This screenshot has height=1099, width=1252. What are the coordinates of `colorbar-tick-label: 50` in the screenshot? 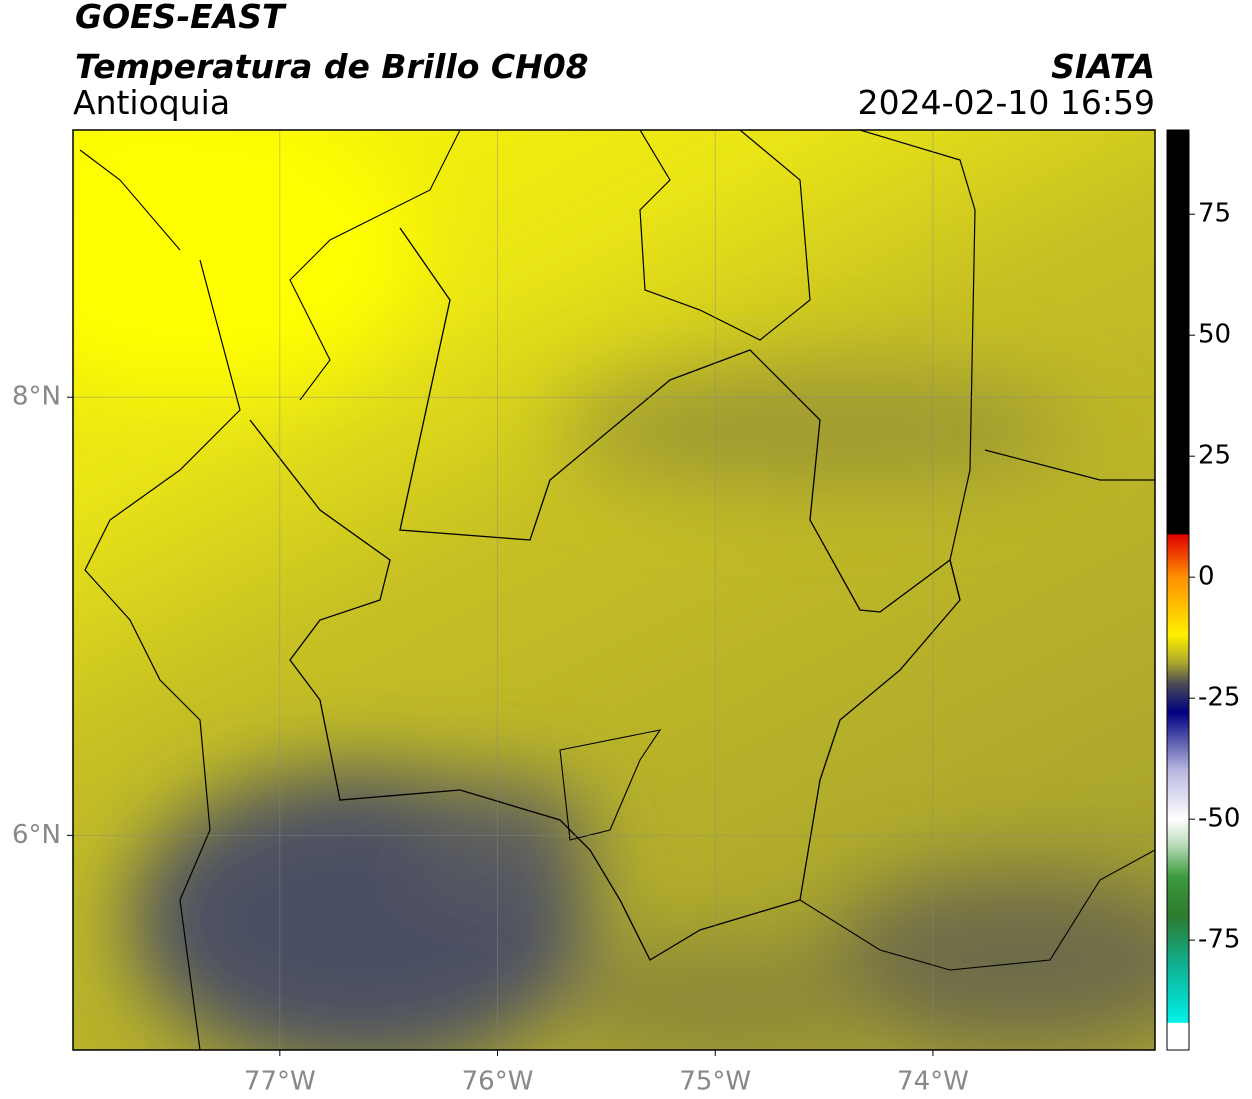 It's located at (1214, 335).